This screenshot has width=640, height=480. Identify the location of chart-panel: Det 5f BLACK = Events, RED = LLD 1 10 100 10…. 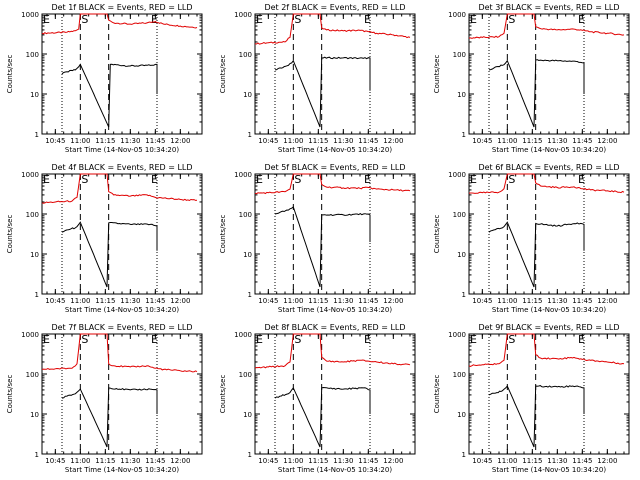
(317, 238).